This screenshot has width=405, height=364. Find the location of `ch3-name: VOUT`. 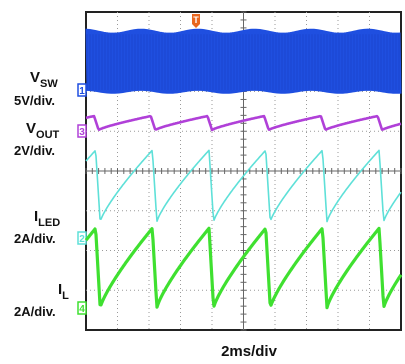

ch3-name: VOUT is located at coordinates (43, 130).